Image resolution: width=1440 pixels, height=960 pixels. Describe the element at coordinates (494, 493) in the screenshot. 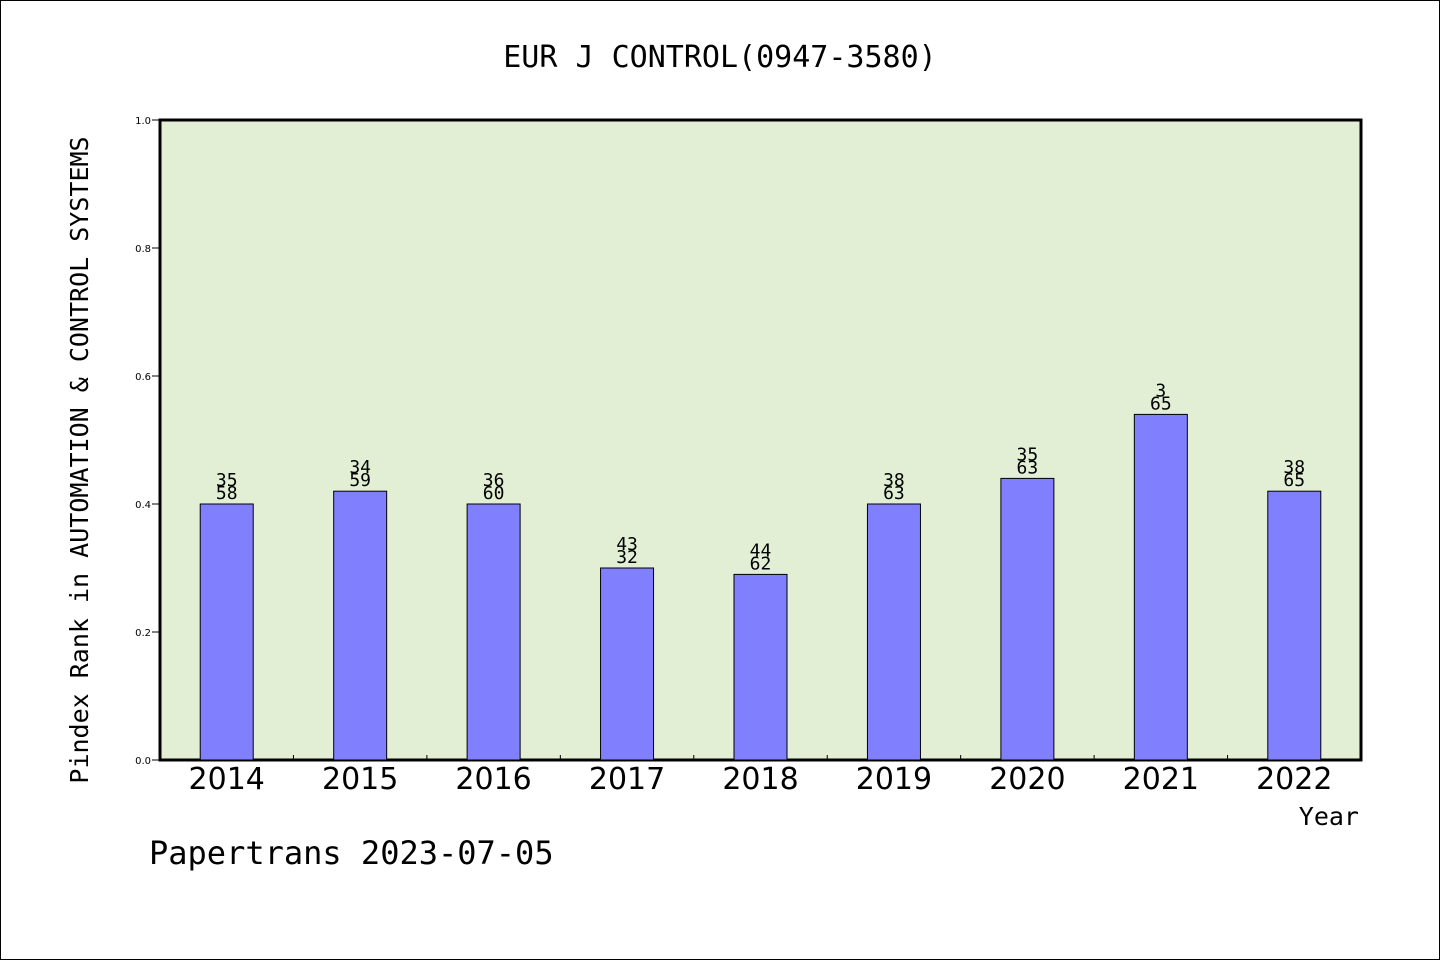

I see `bar-label-bottom: 60` at that location.